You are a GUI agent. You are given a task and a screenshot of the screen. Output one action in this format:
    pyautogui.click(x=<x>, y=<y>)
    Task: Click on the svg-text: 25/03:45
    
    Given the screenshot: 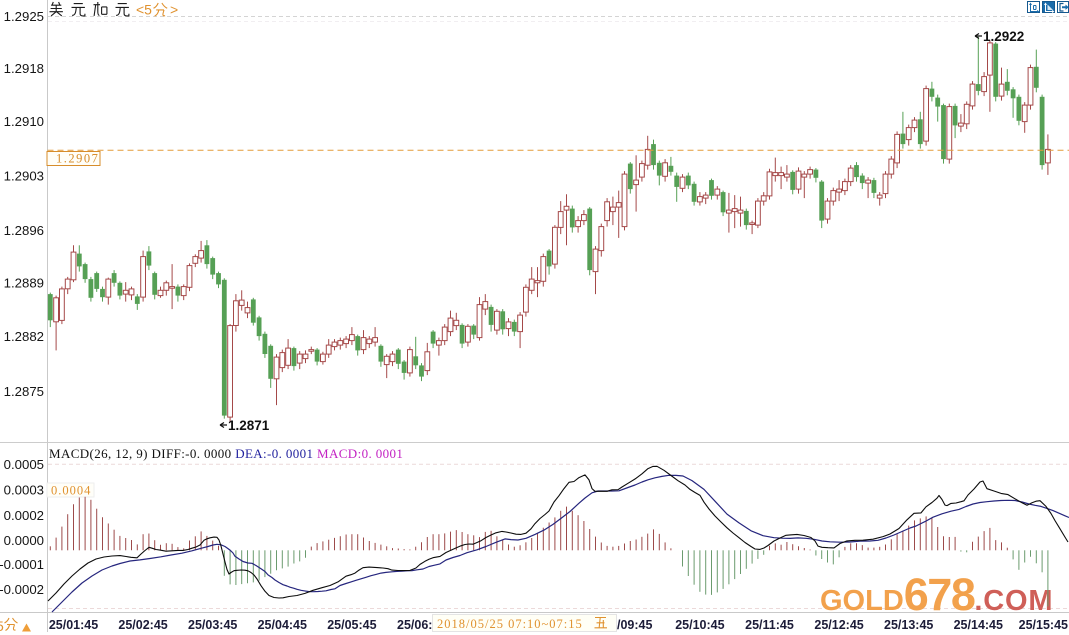 What is the action you would take?
    pyautogui.click(x=212, y=625)
    